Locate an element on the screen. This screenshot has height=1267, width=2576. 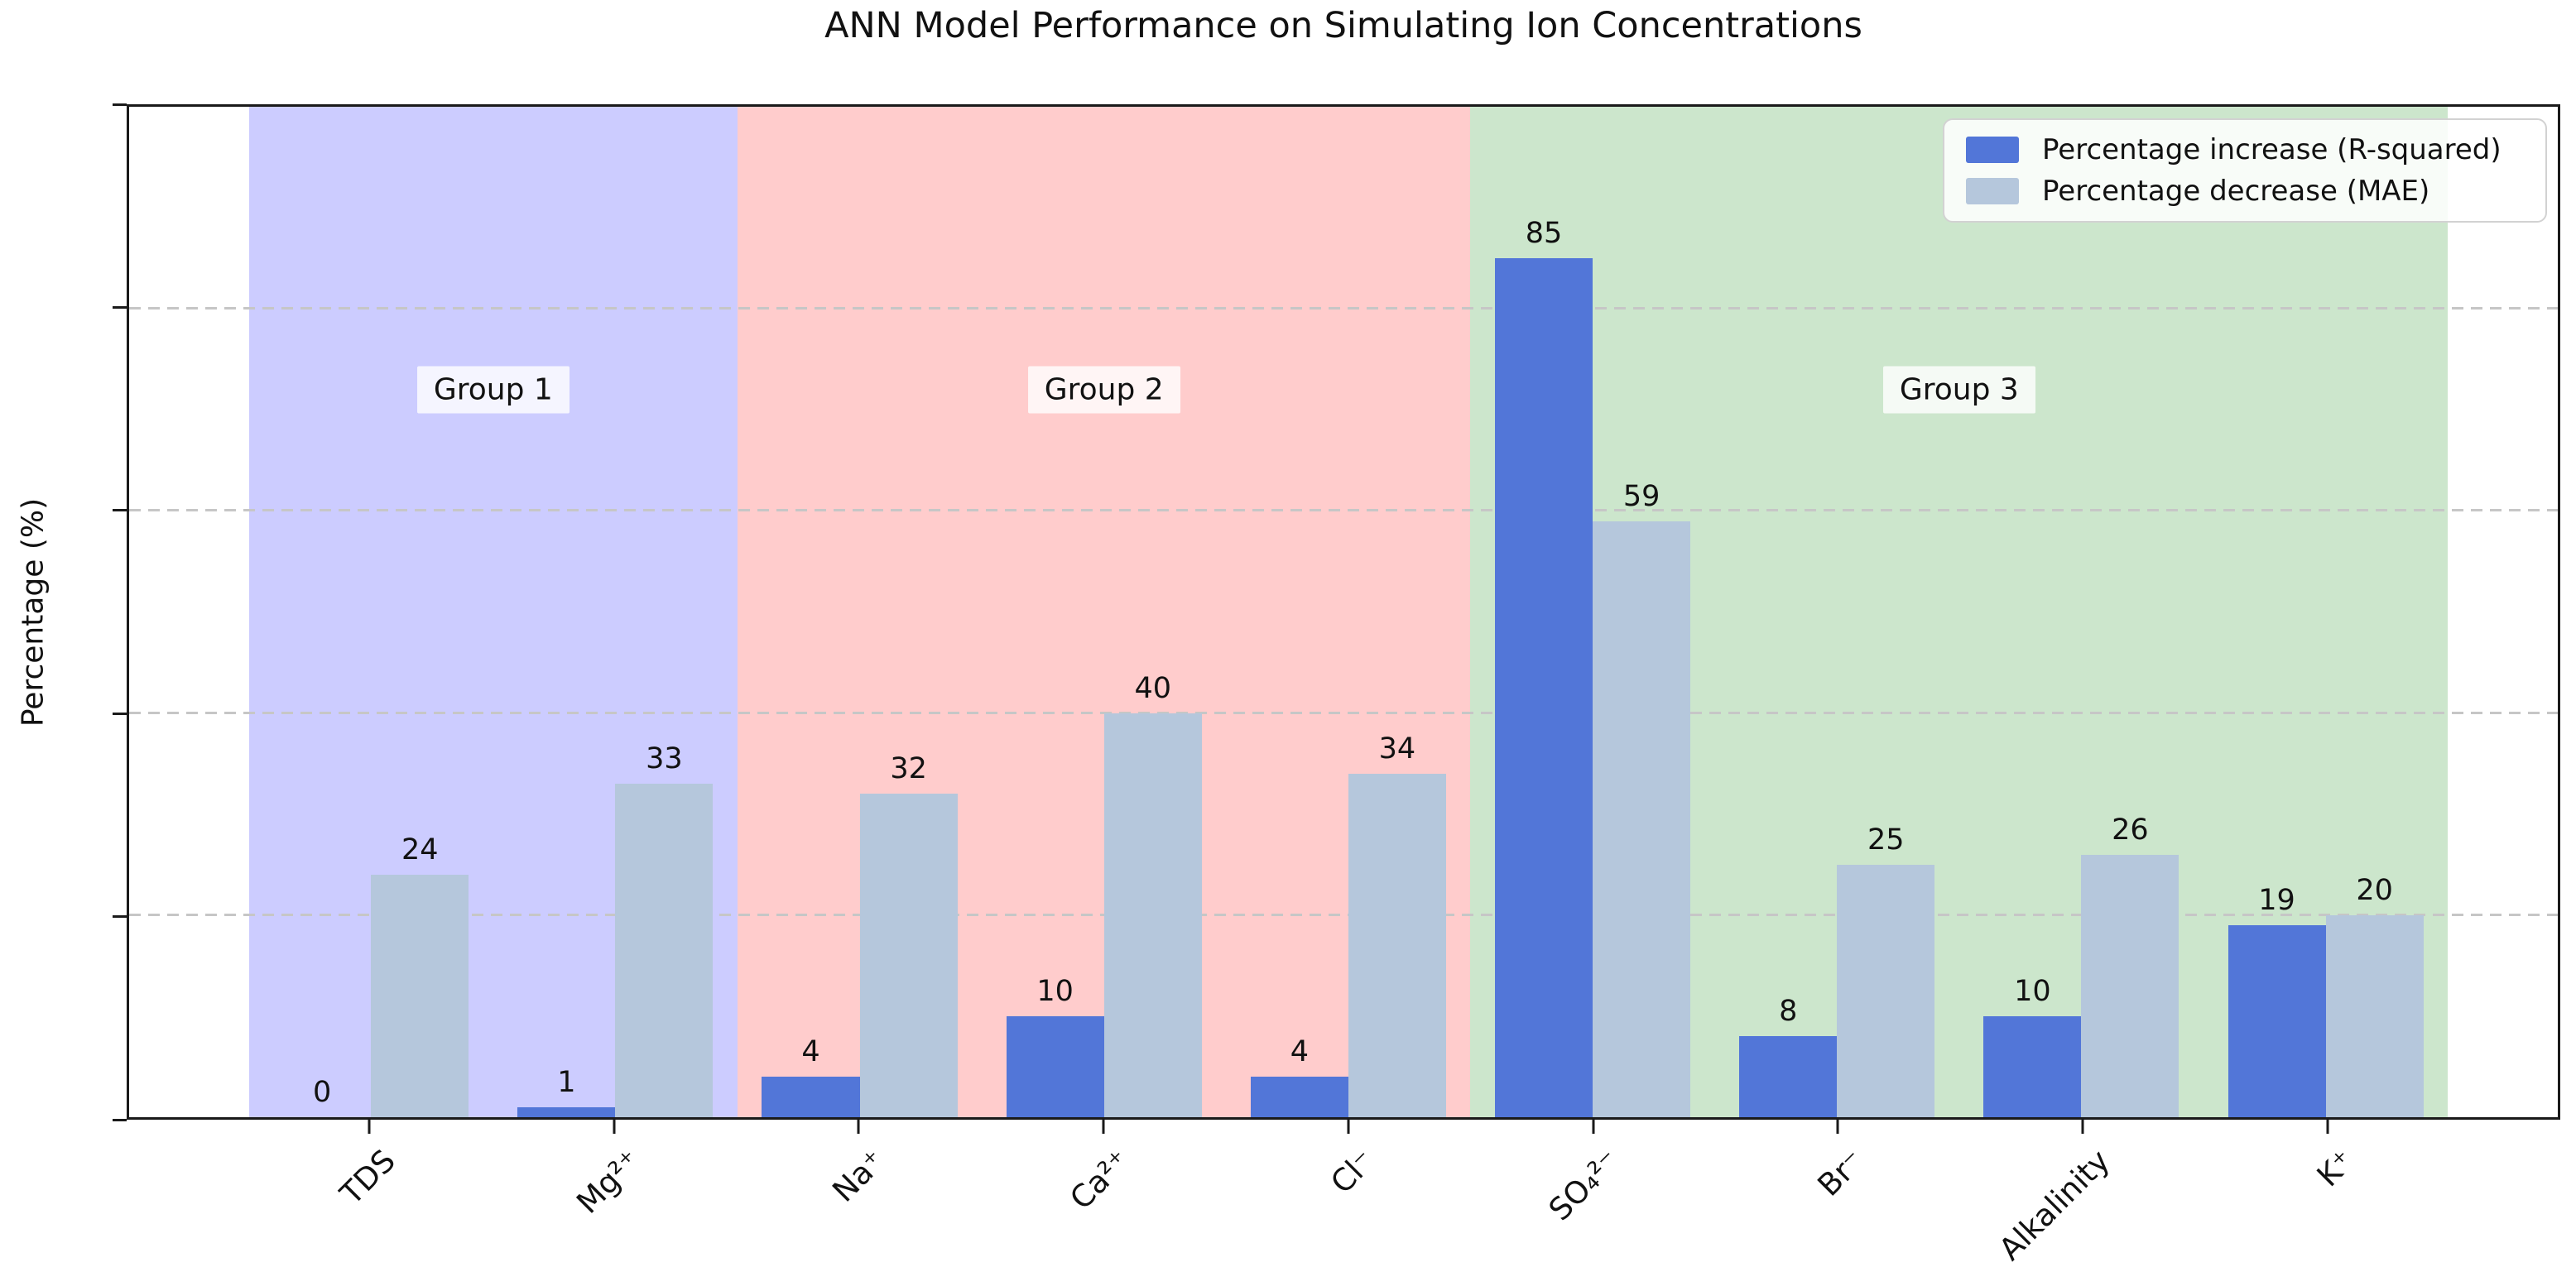
x-axis: TDS Mg²⁺ Na⁺ Ca²⁺ Cl⁻ SO₄²⁻ Br⁻ Alkalinity K⁺ is located at coordinates (1343, 1193).